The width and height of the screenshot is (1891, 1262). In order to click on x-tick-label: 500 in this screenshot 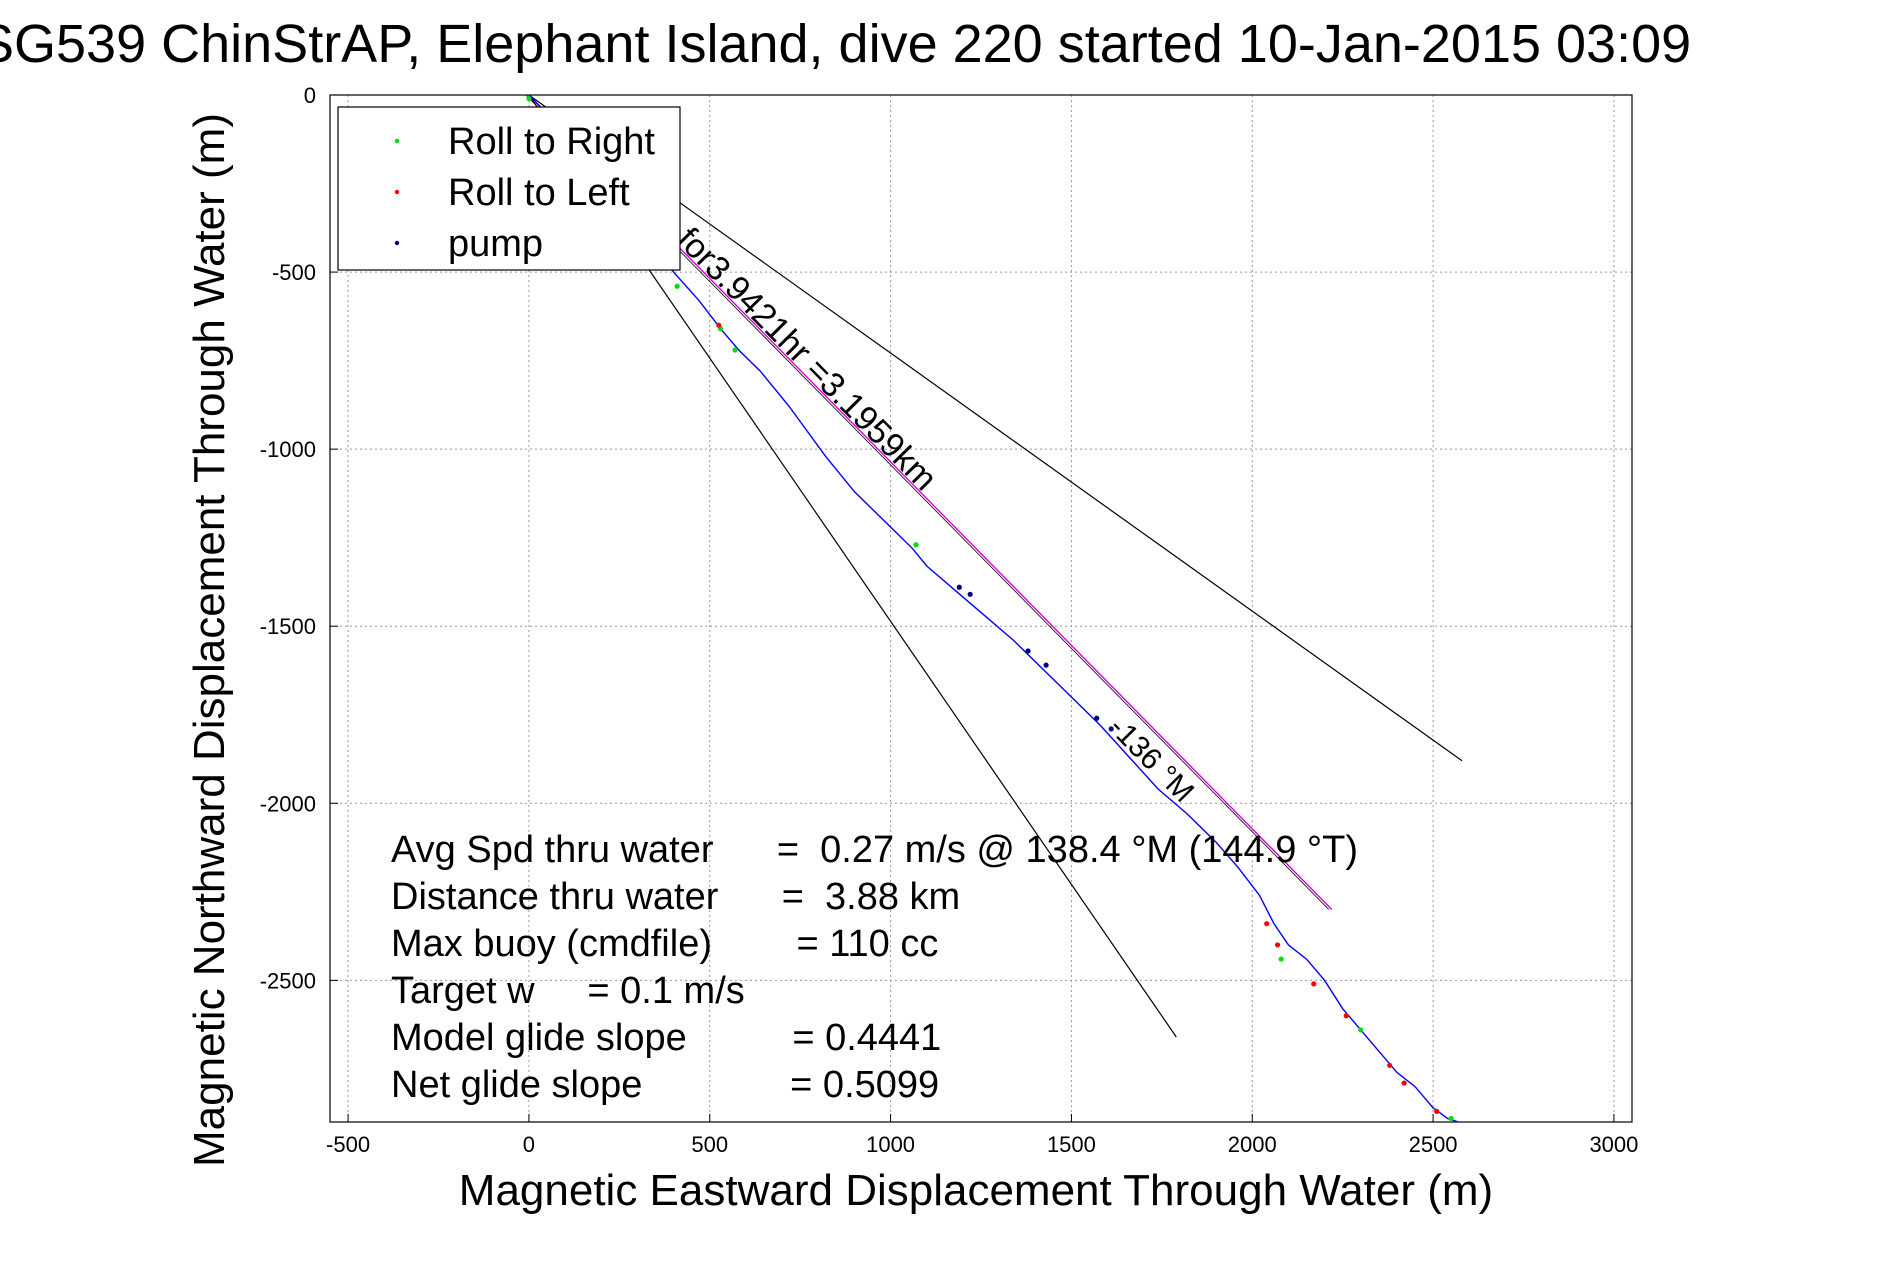, I will do `click(709, 1144)`.